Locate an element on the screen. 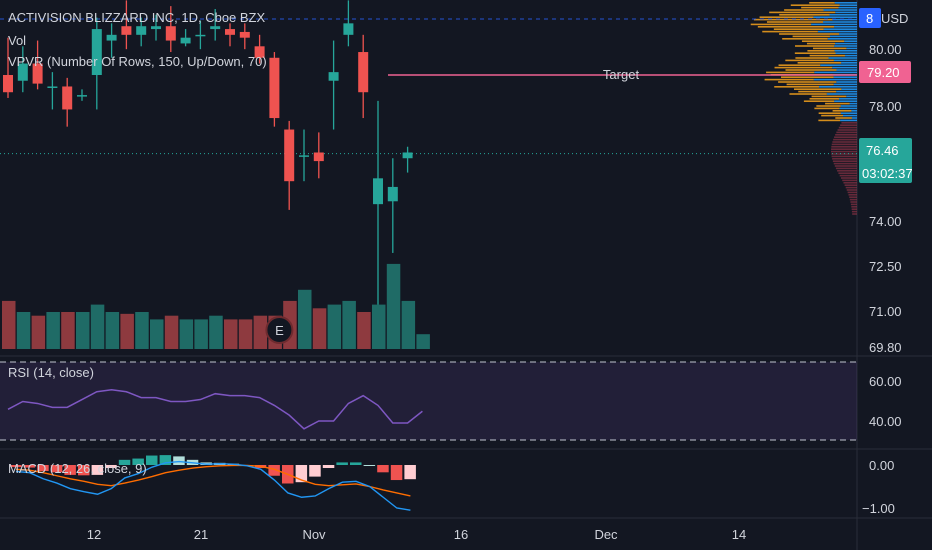 Image resolution: width=932 pixels, height=550 pixels. macd-line is located at coordinates (213, 485).